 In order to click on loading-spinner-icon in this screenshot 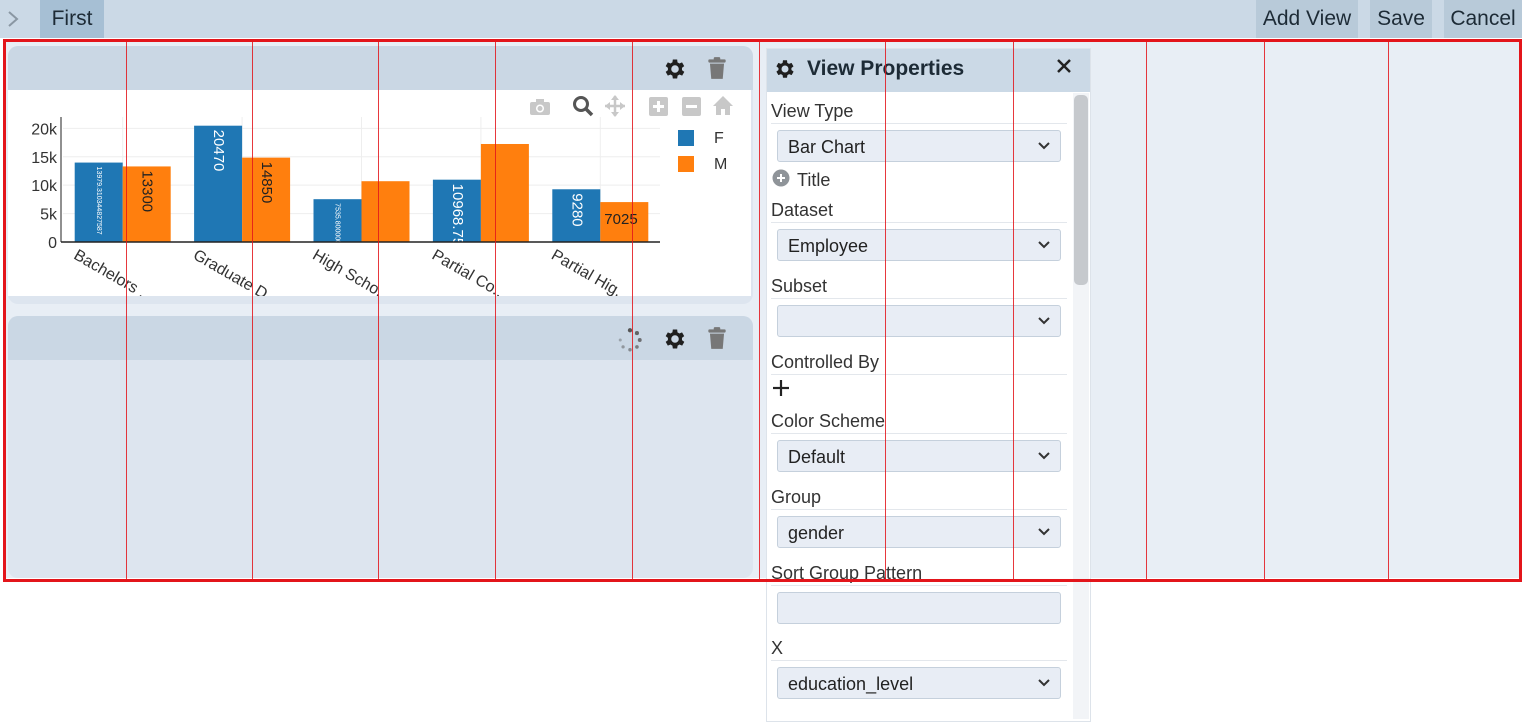, I will do `click(630, 340)`.